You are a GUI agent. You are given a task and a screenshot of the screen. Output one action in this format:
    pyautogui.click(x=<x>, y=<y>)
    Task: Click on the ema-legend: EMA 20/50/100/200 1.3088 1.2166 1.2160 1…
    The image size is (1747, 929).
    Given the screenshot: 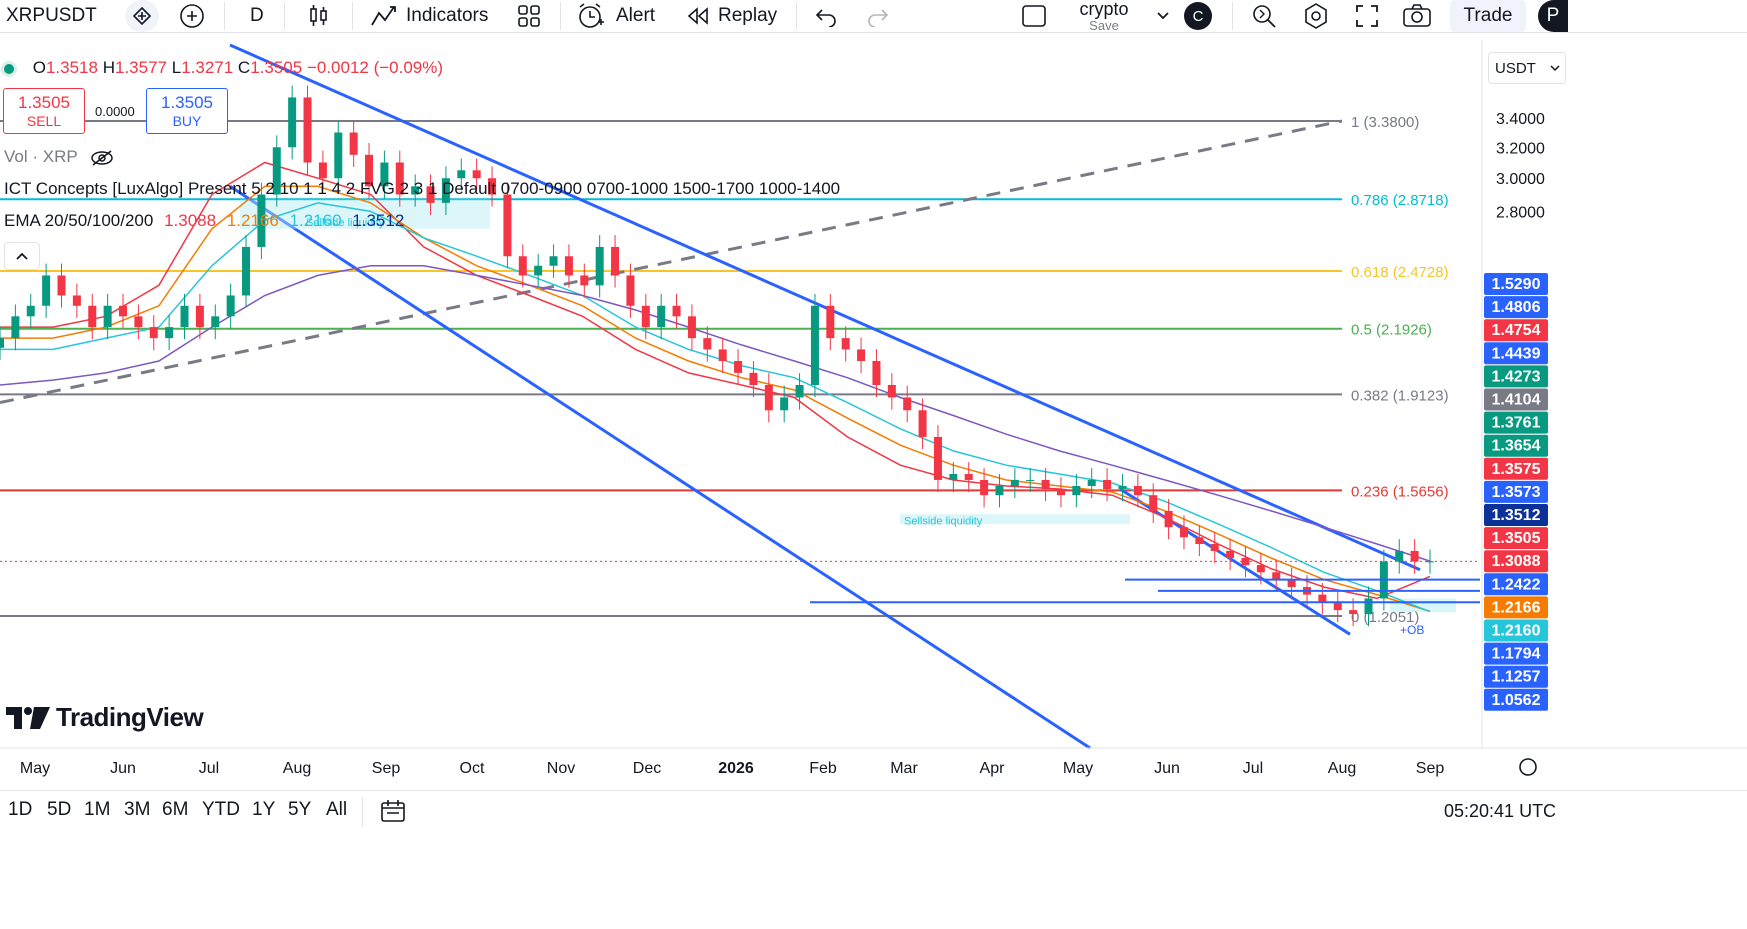 What is the action you would take?
    pyautogui.click(x=204, y=221)
    